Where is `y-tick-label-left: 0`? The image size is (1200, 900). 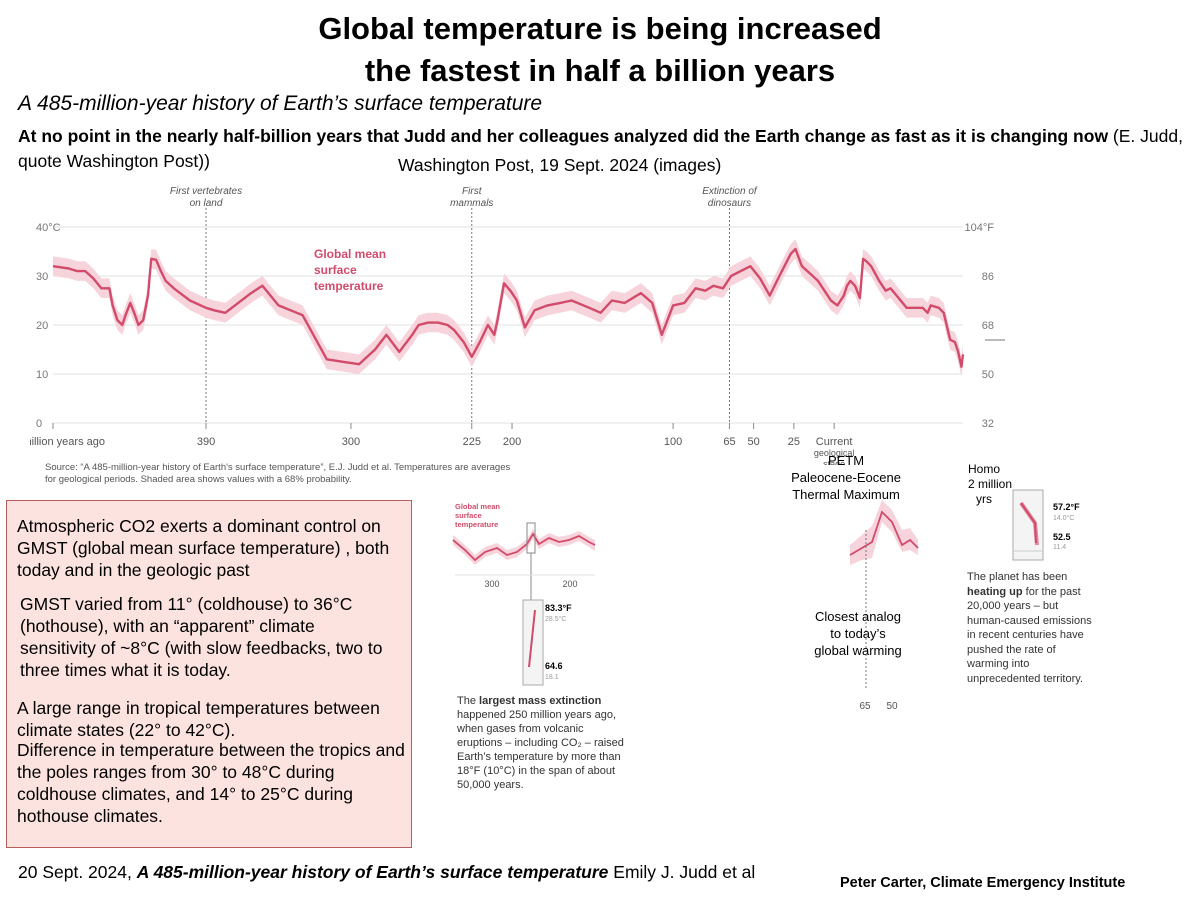
y-tick-label-left: 0 is located at coordinates (39, 424).